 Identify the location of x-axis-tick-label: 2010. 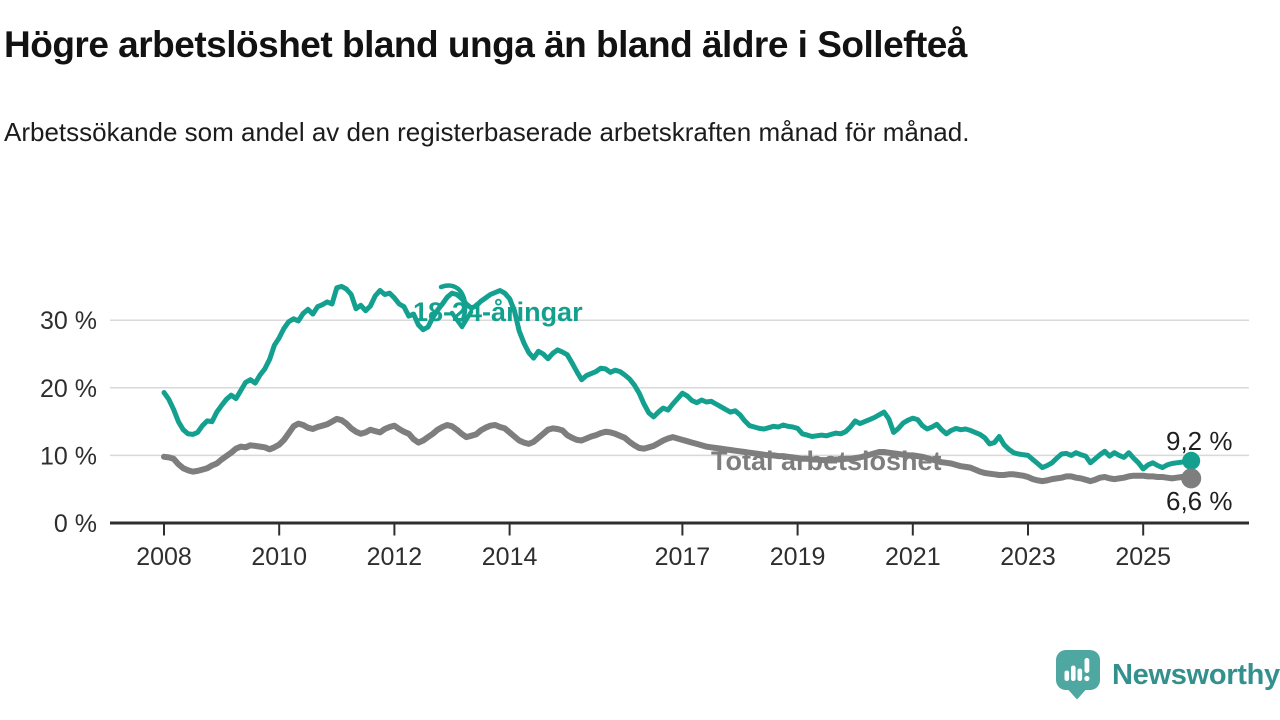
(279, 557).